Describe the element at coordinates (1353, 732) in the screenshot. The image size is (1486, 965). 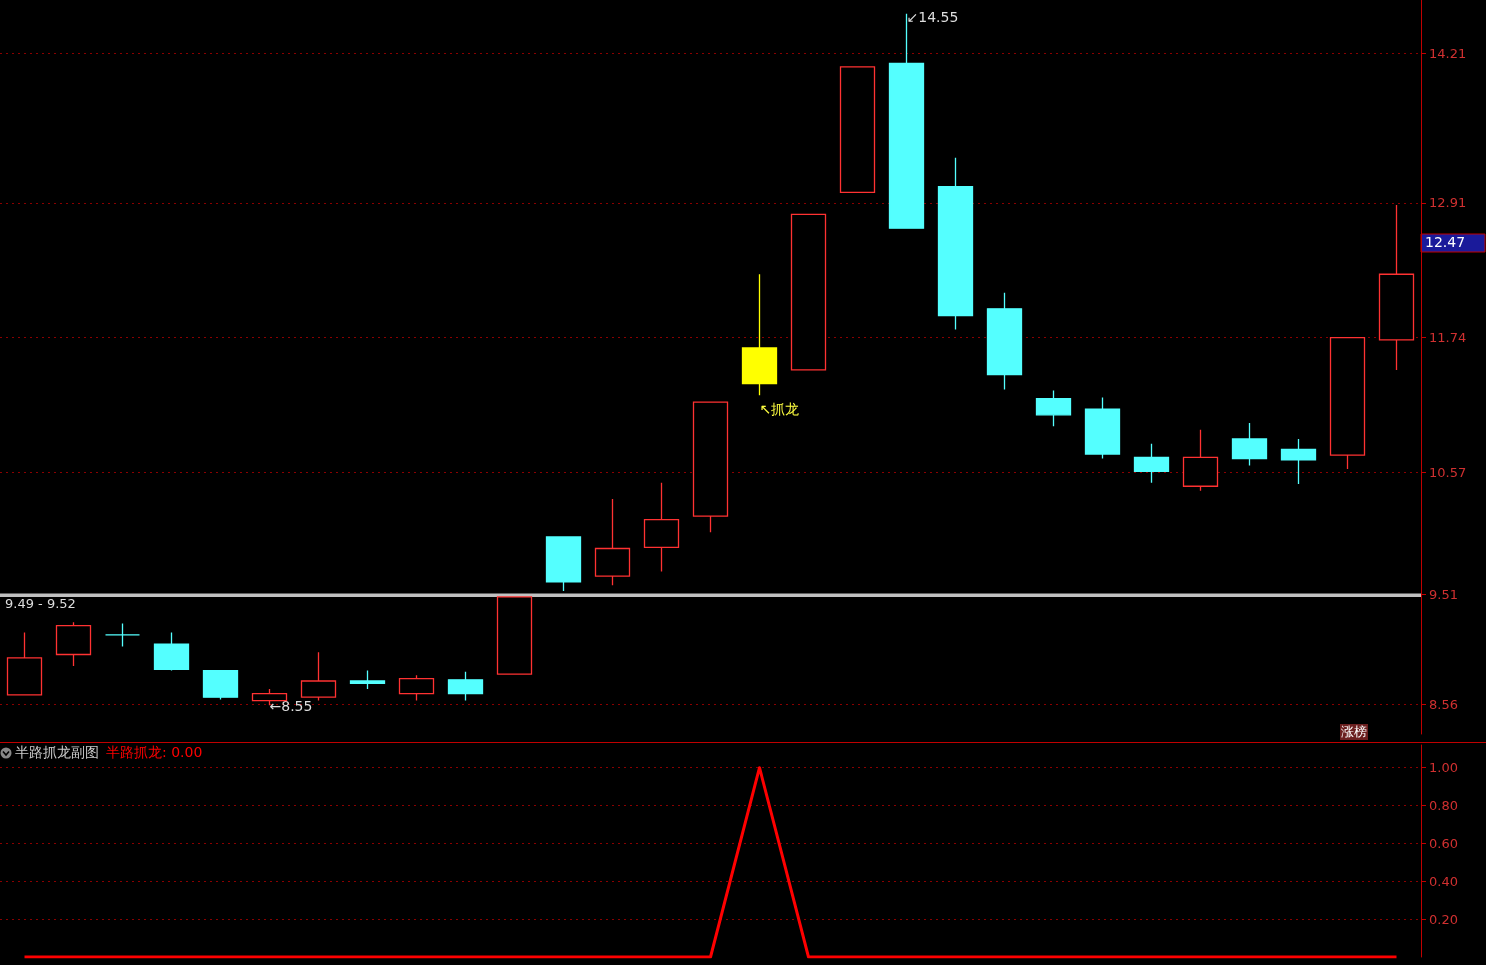
I see `annotation: 涨榜` at that location.